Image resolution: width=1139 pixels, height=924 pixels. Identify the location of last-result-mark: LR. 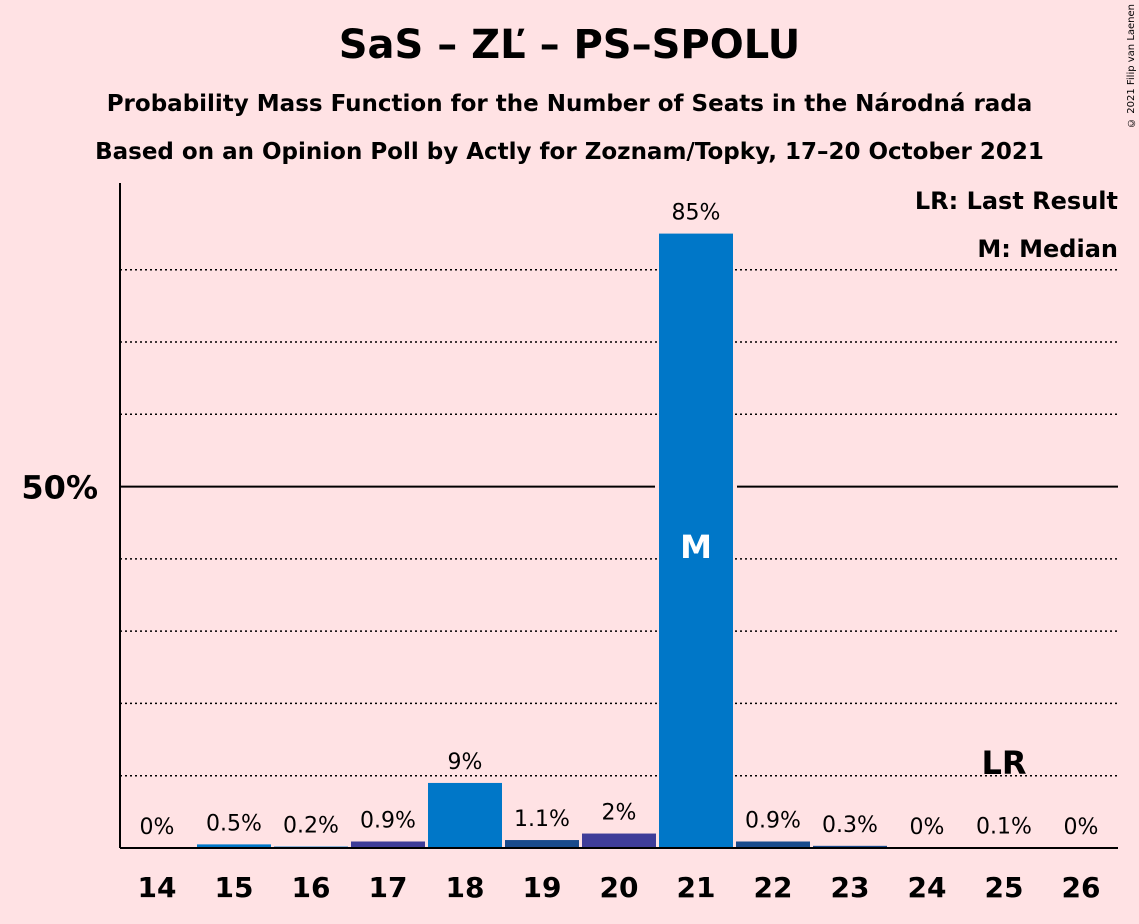
(1003, 763).